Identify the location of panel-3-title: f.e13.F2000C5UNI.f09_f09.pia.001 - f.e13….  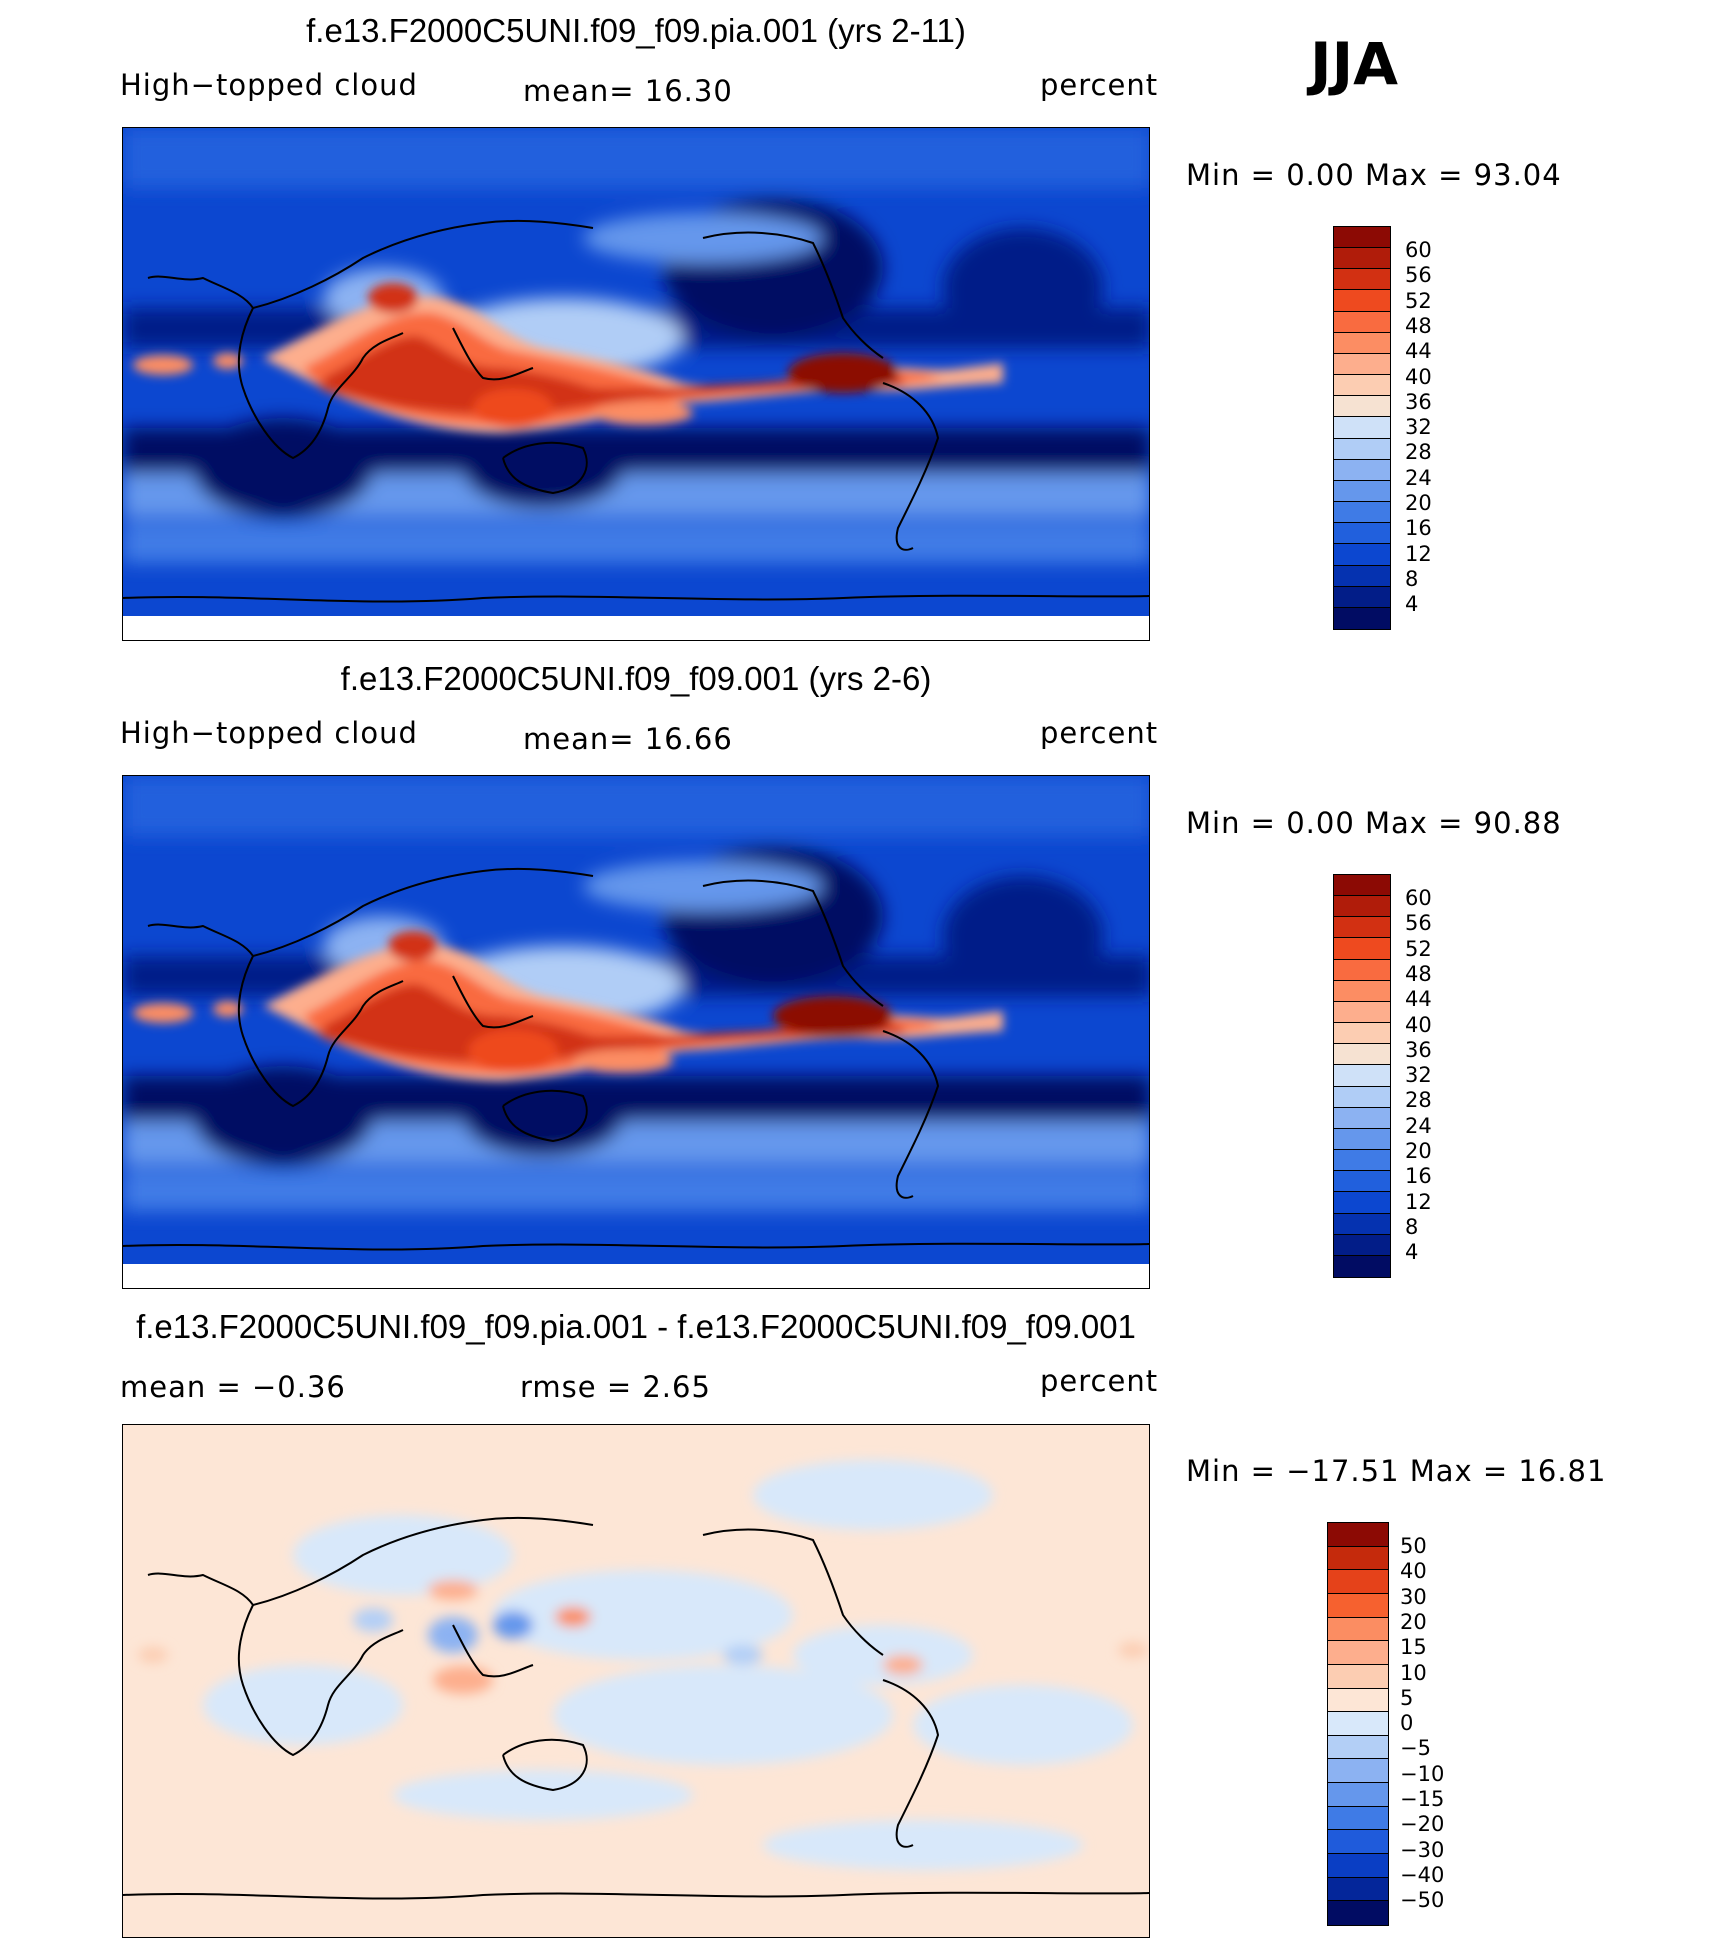
(636, 1326).